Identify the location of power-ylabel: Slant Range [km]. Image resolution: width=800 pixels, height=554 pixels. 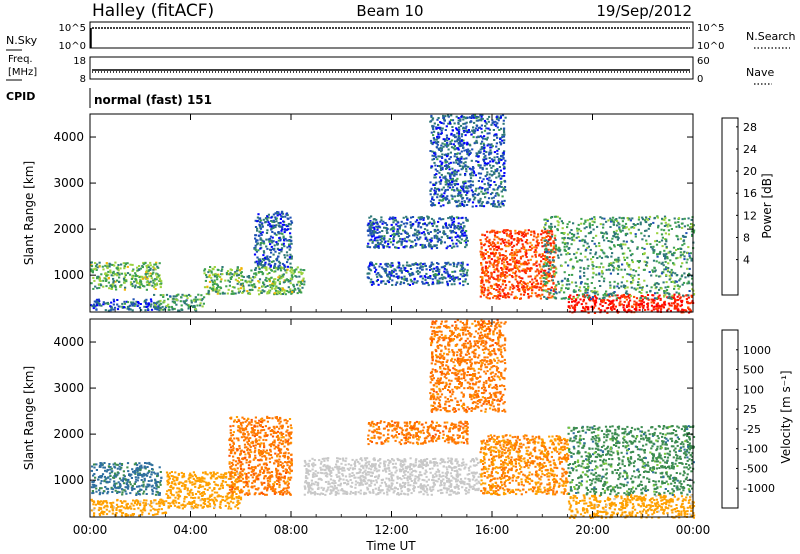
(29, 213).